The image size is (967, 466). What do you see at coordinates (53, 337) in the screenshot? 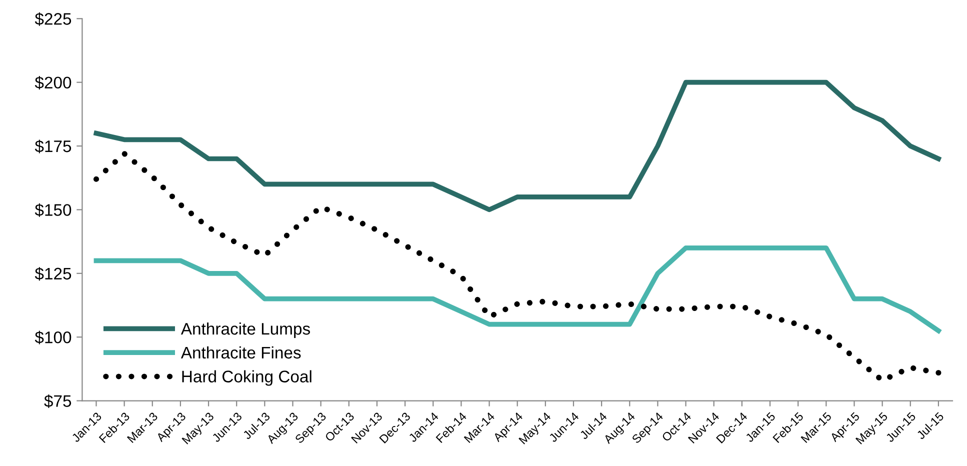
I see `y-tick-label: $100` at bounding box center [53, 337].